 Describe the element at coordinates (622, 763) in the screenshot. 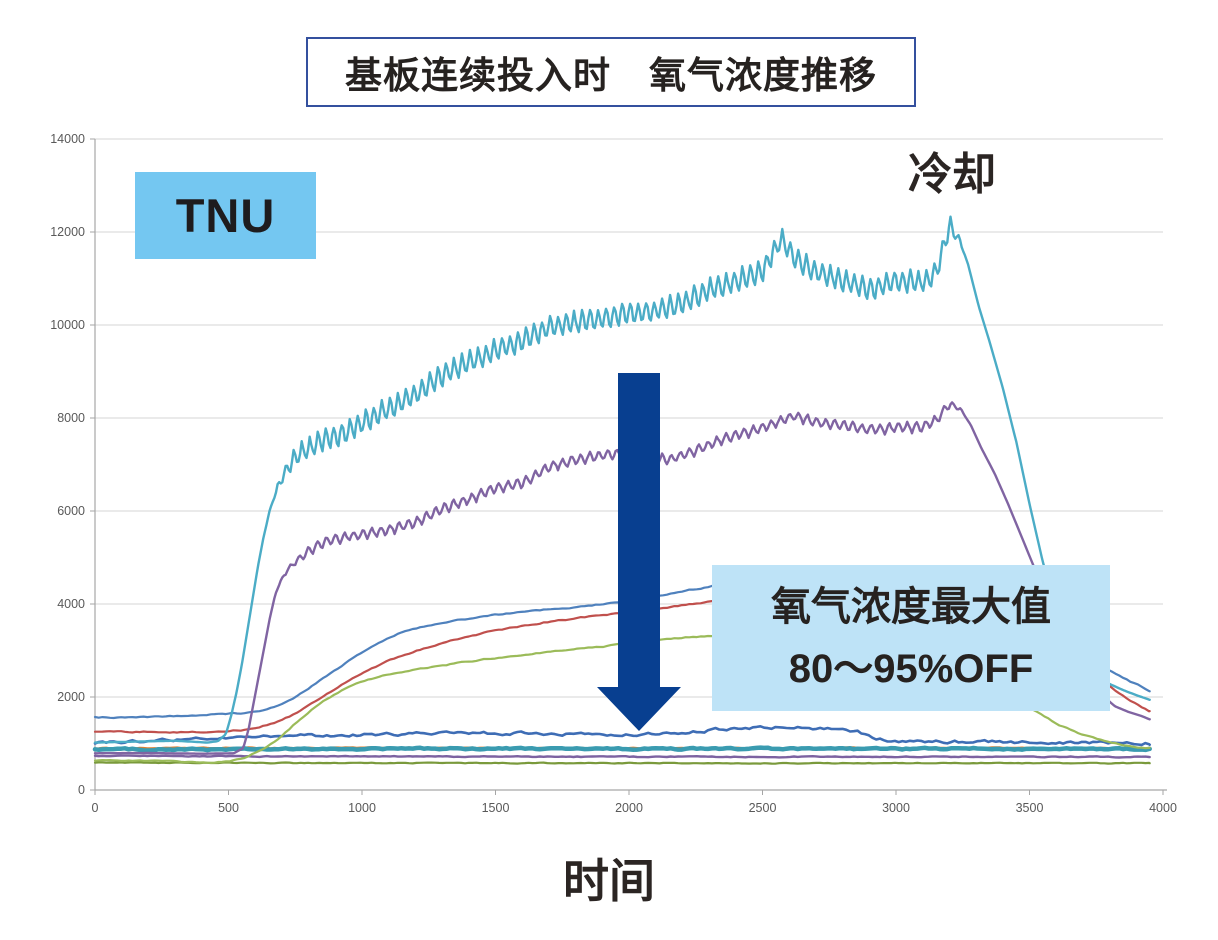

I see `series-after-green-flat` at that location.